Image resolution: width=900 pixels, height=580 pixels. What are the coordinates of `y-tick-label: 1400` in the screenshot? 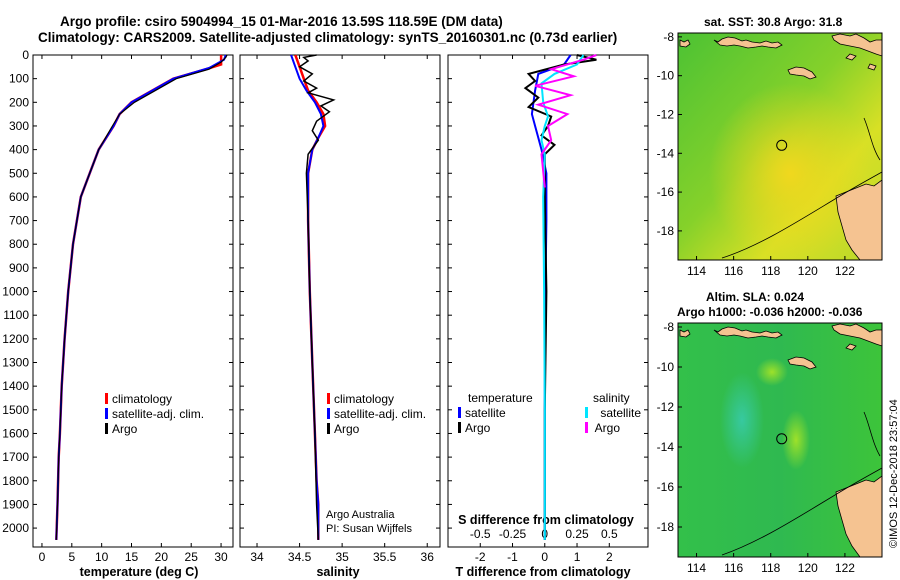 It's located at (15, 386).